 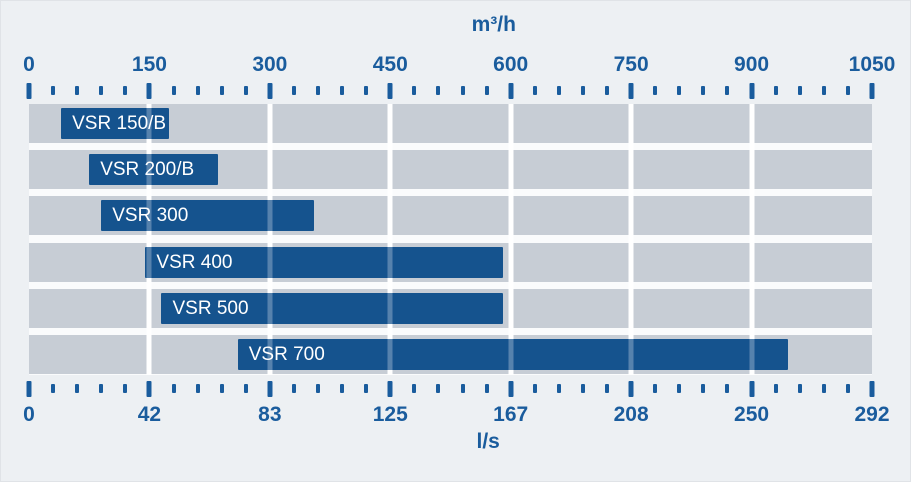 I want to click on range-bar: VSR 150/B, so click(x=115, y=123).